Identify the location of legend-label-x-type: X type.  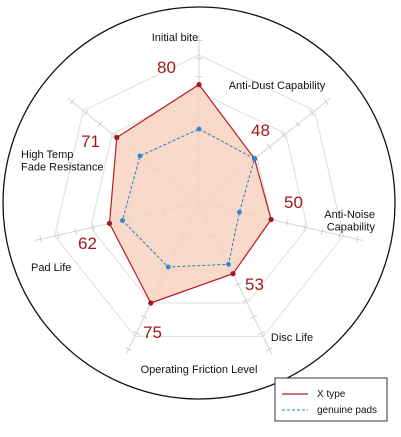
(331, 394).